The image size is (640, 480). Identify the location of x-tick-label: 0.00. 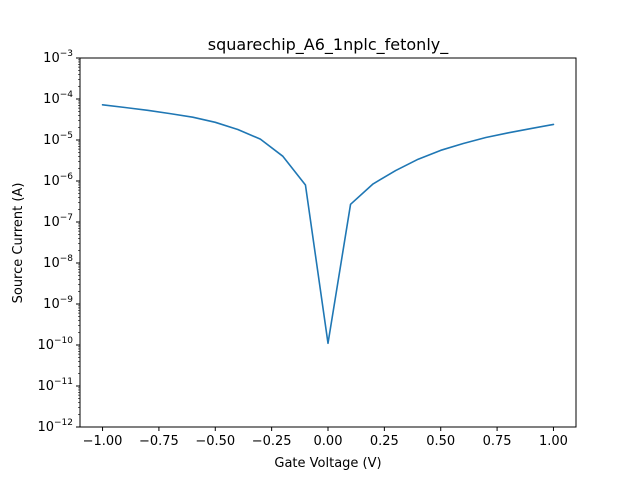
(328, 441).